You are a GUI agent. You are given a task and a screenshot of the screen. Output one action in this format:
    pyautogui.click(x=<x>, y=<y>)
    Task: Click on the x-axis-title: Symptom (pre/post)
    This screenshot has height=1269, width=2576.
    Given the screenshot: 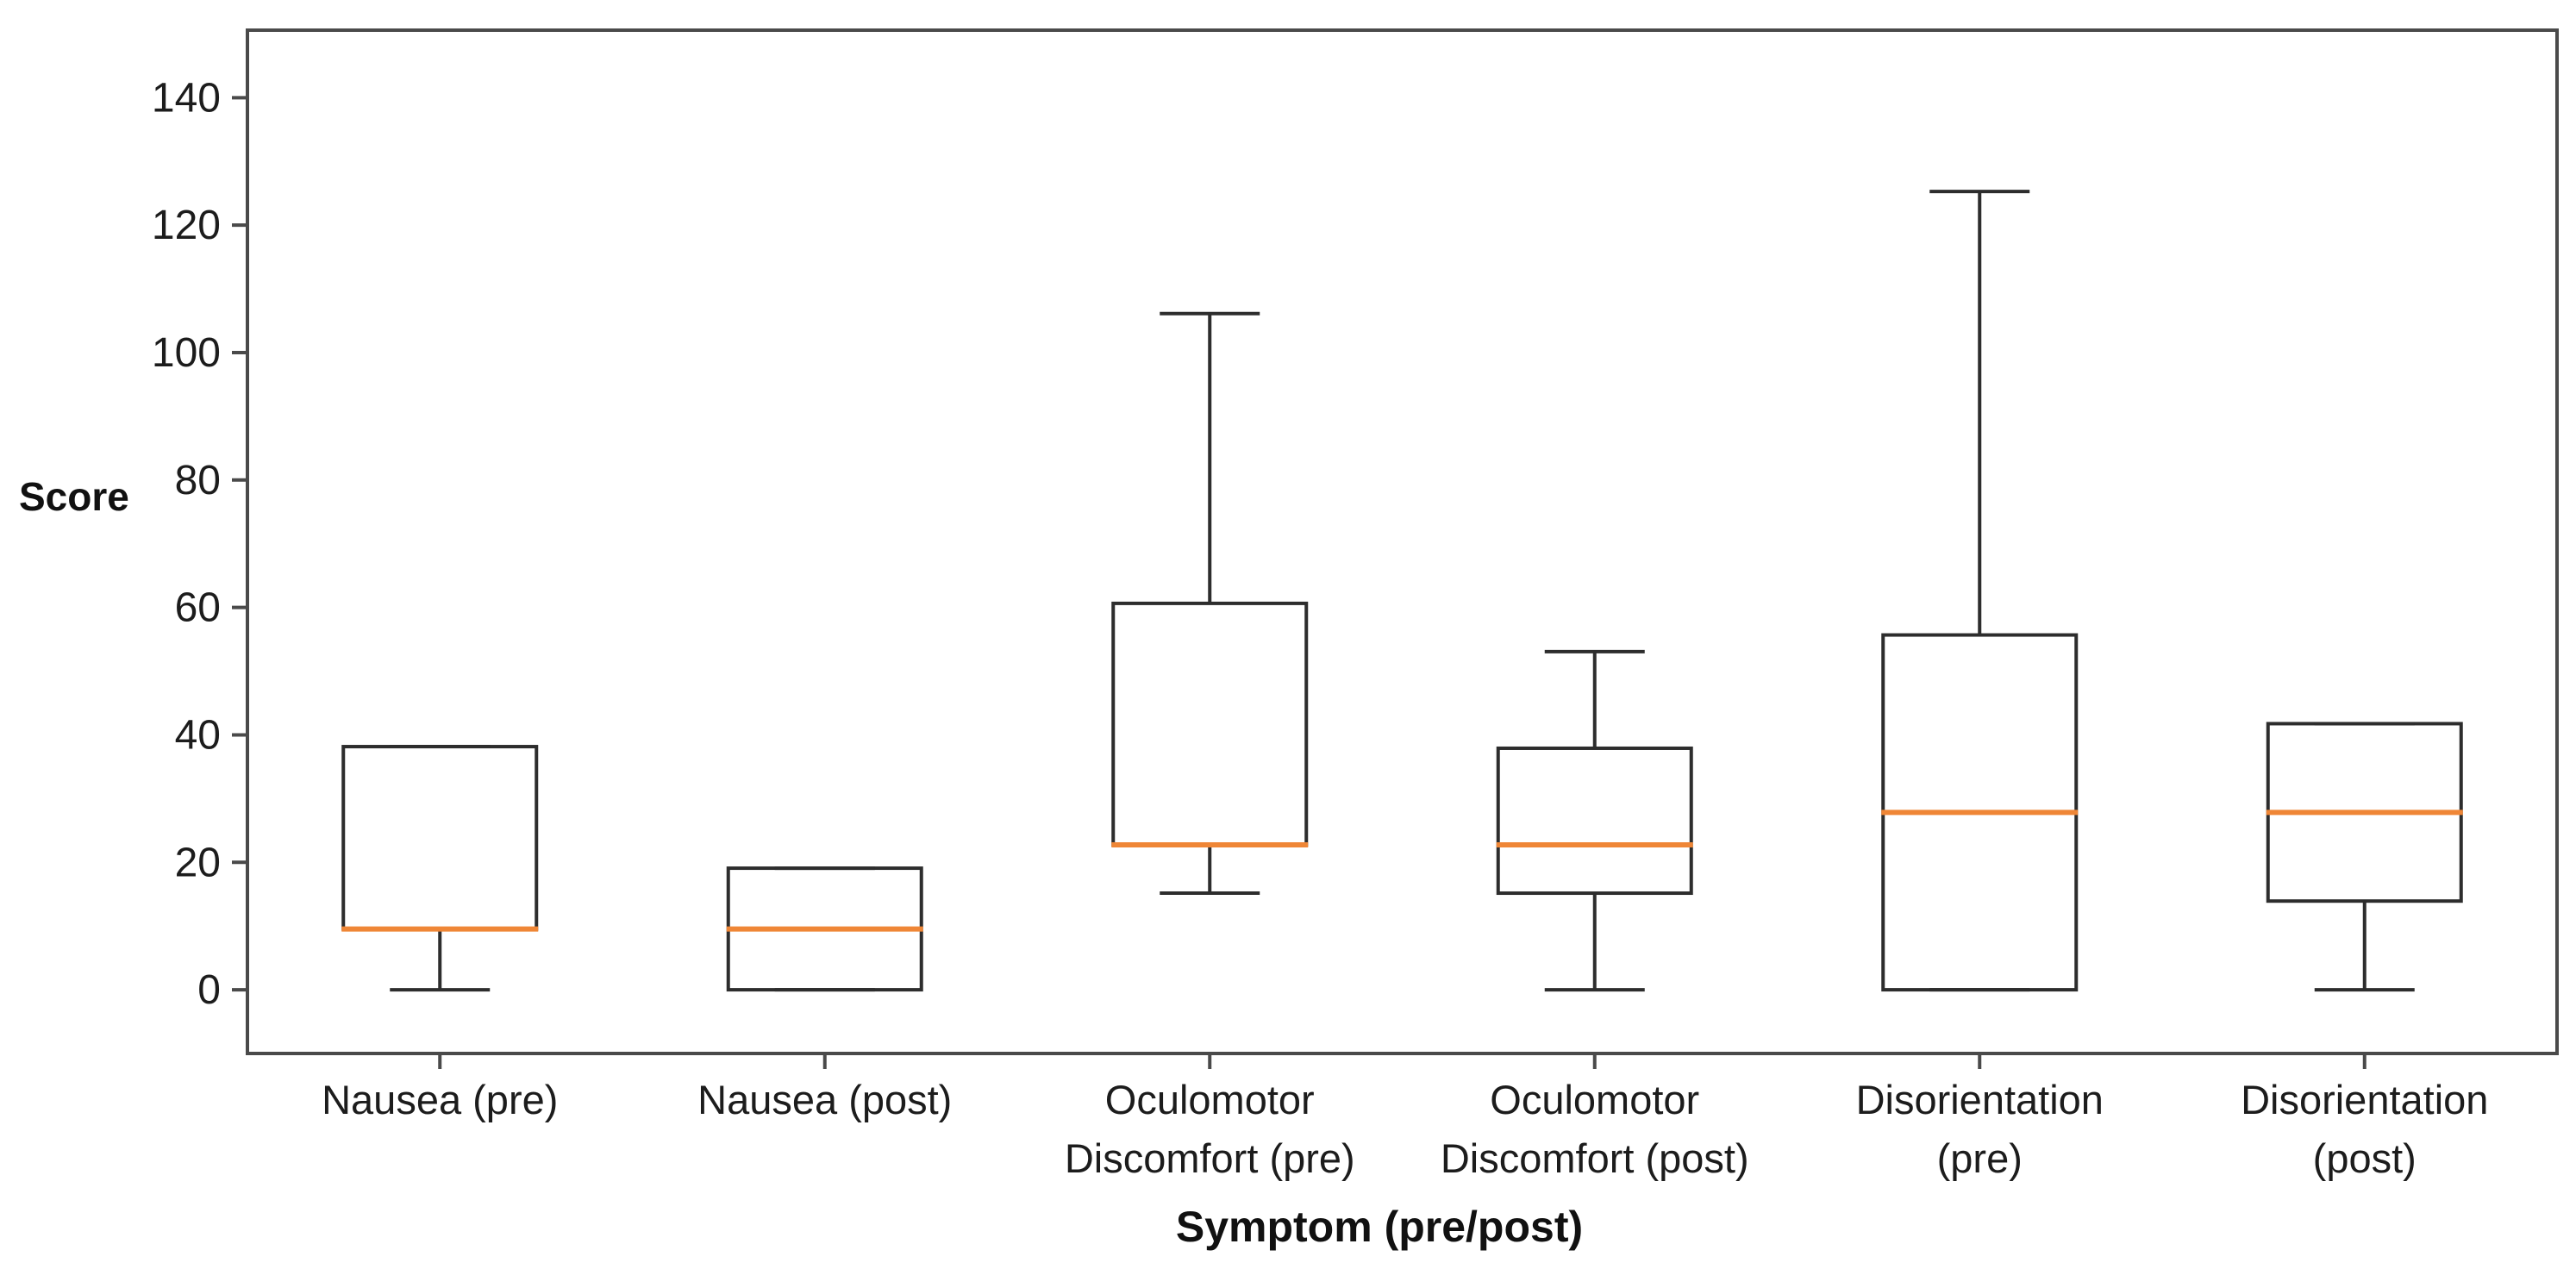 What is the action you would take?
    pyautogui.click(x=1379, y=1227)
    